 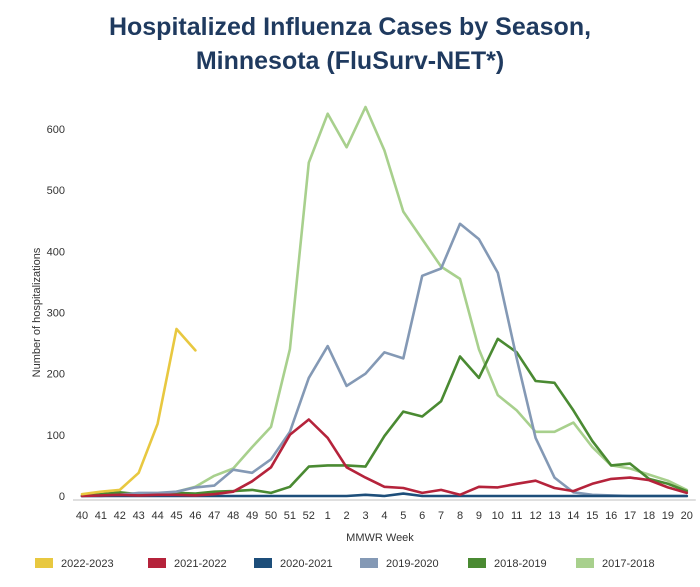 What do you see at coordinates (350, 61) in the screenshot?
I see `chart-title-line2: Minnesota (FluSurv-NET*)` at bounding box center [350, 61].